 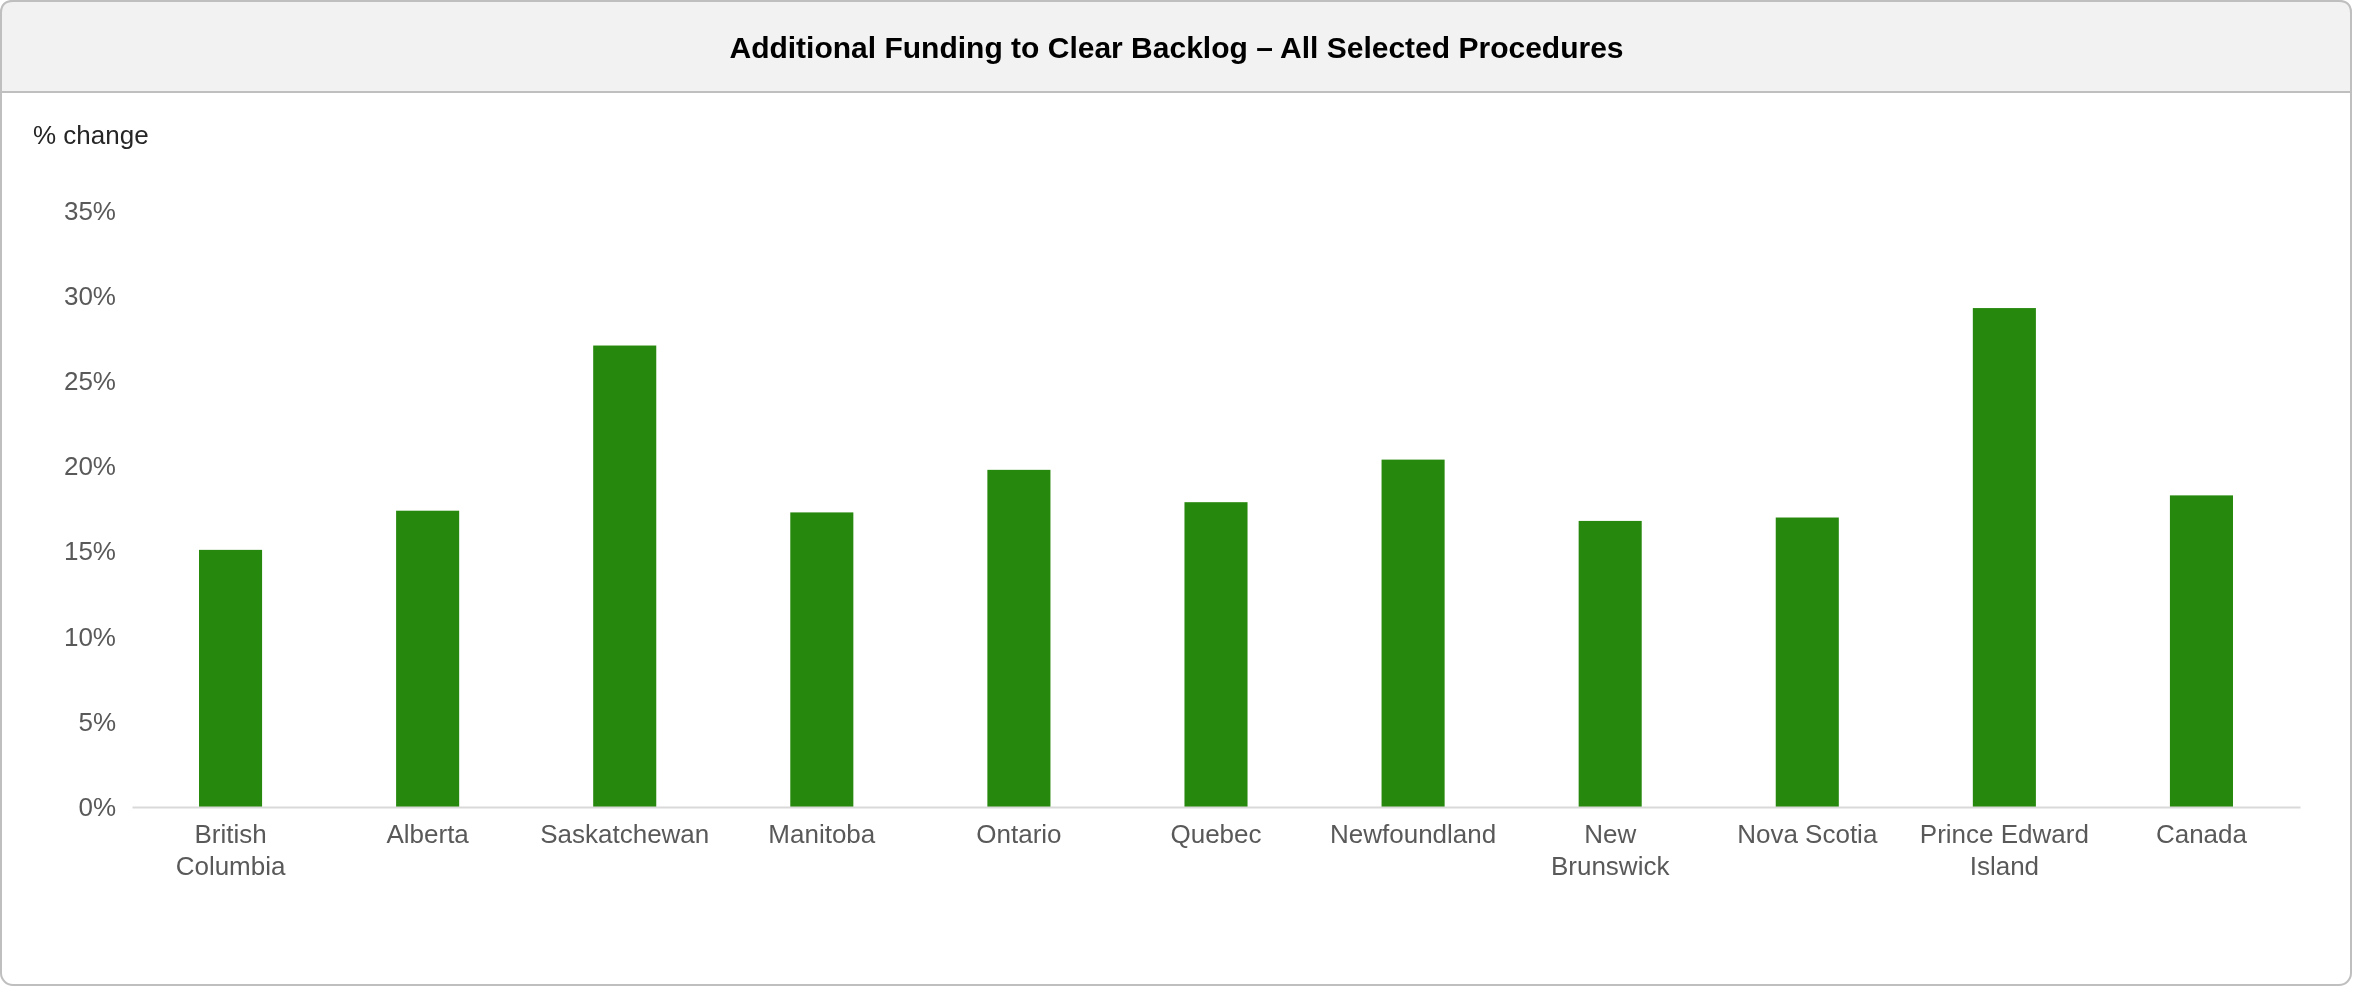 What do you see at coordinates (89, 466) in the screenshot?
I see `y-tick-label: 20%` at bounding box center [89, 466].